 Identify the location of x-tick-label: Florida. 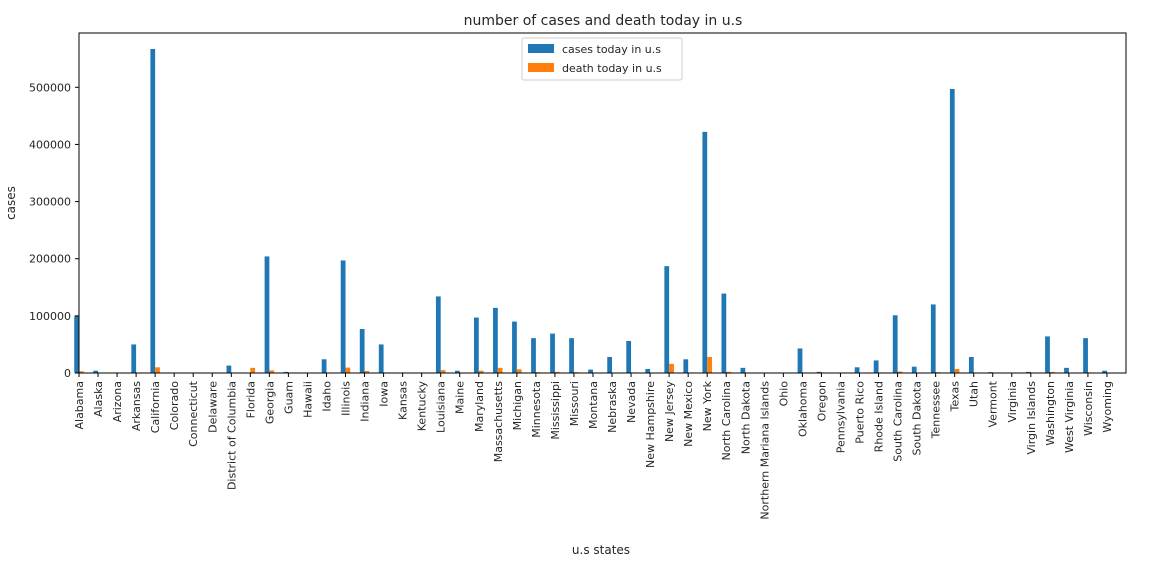
(250, 399).